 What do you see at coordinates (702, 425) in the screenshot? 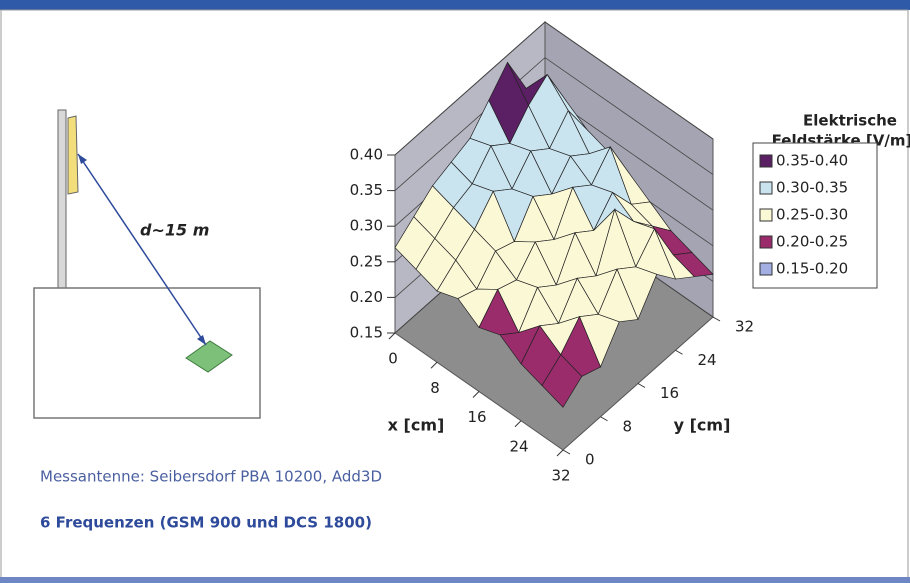
I see `y-axis-title: y [cm]` at bounding box center [702, 425].